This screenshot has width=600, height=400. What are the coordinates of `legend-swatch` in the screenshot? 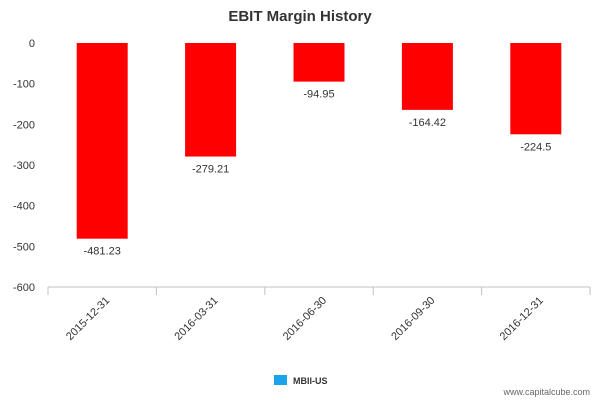 It's located at (280, 380).